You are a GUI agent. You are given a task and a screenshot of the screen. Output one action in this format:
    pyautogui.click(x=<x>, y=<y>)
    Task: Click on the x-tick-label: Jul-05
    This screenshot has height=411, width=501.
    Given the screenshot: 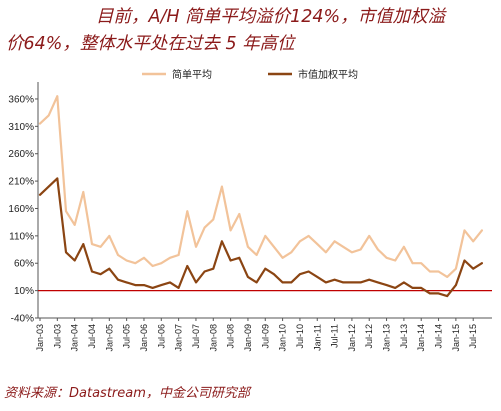 What is the action you would take?
    pyautogui.click(x=127, y=336)
    